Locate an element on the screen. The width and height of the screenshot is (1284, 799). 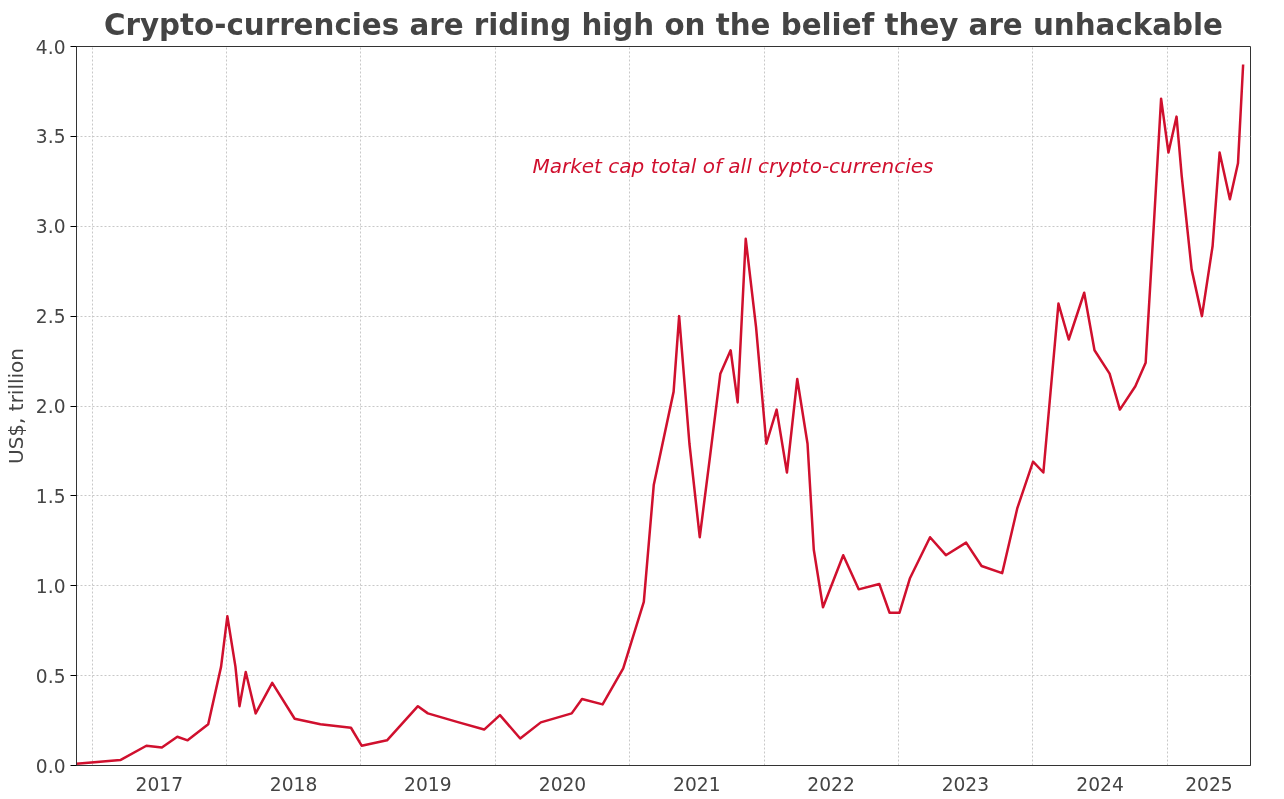
x-tick-label: 2020 is located at coordinates (562, 784).